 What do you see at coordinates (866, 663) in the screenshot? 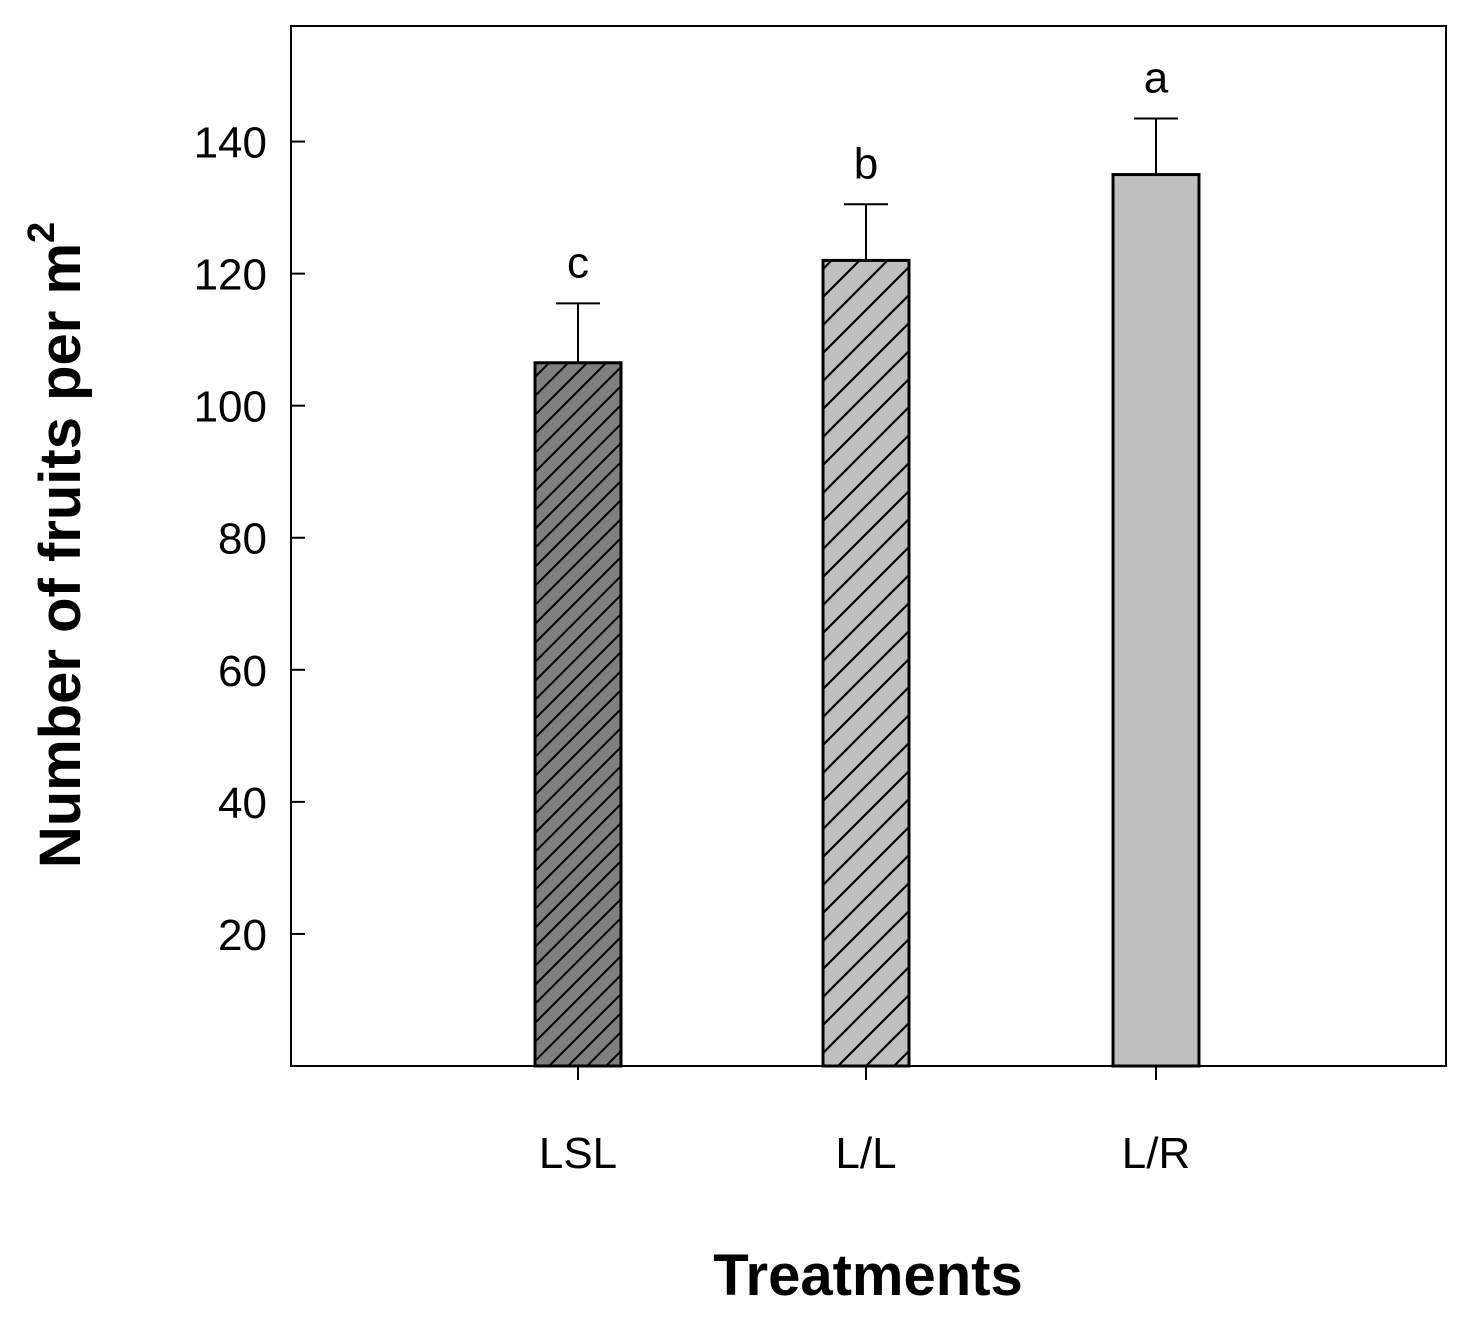
I see `bar-l-l` at bounding box center [866, 663].